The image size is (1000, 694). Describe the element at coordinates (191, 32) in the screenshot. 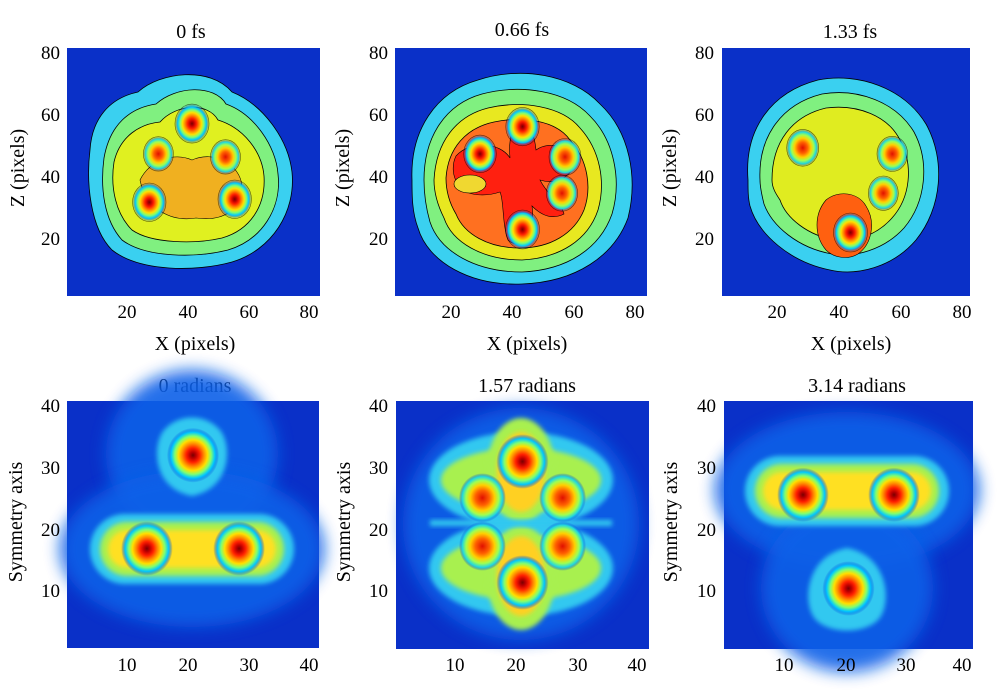

I see `panel-title: 0 fs` at that location.